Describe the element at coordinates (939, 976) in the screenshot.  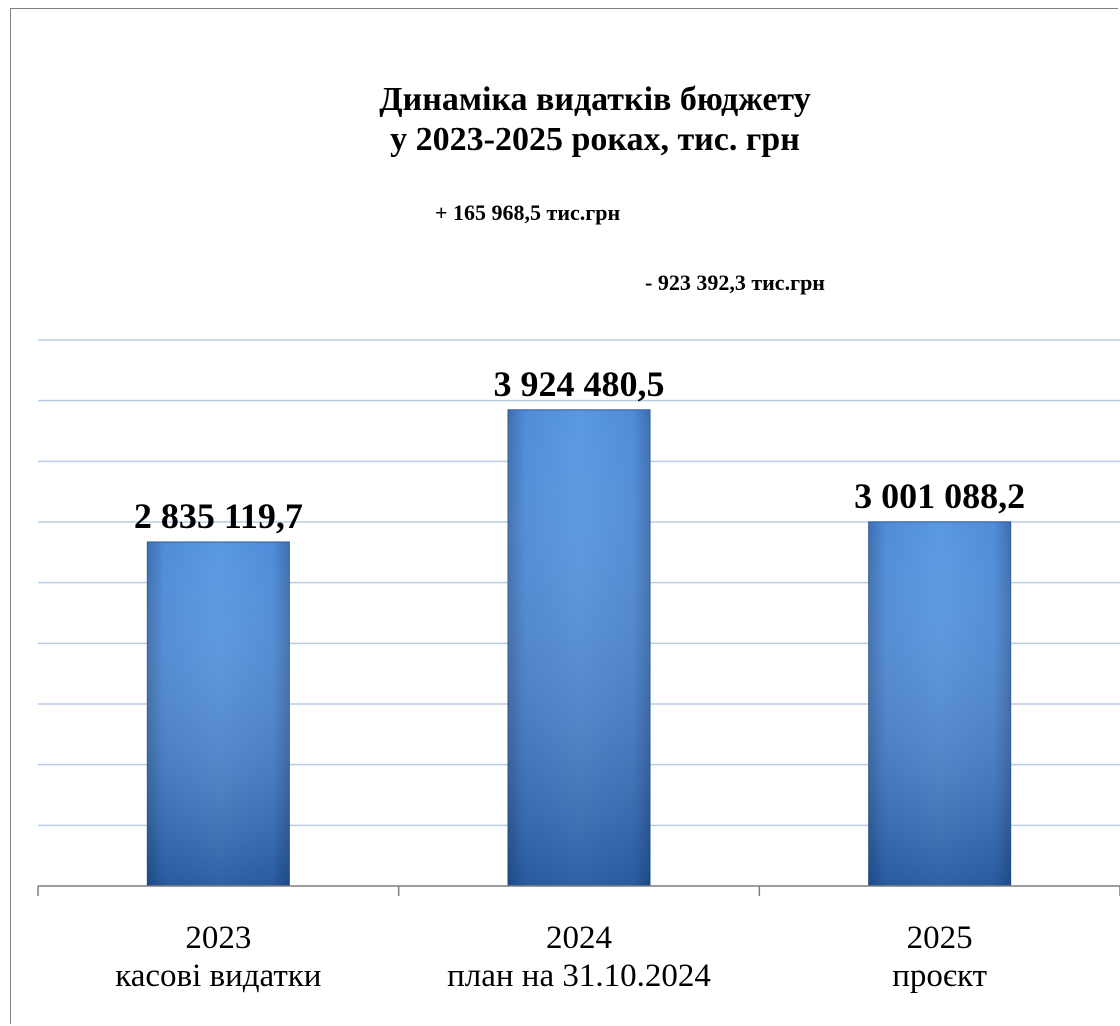
I see `x-tick-sublabel-2025: проєкт` at that location.